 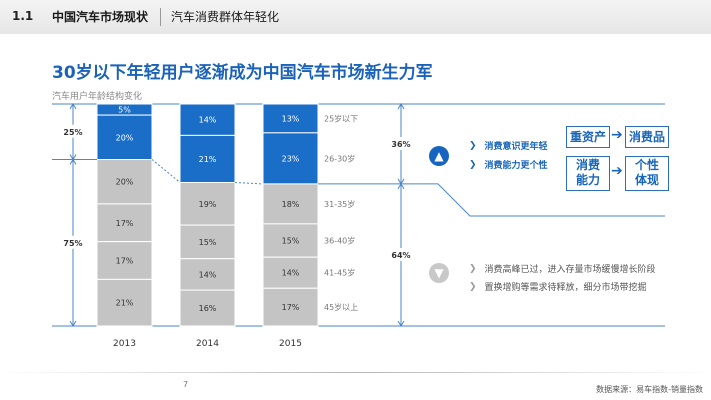 I want to click on flow-box-consumer-goods: 消费品, so click(x=647, y=137).